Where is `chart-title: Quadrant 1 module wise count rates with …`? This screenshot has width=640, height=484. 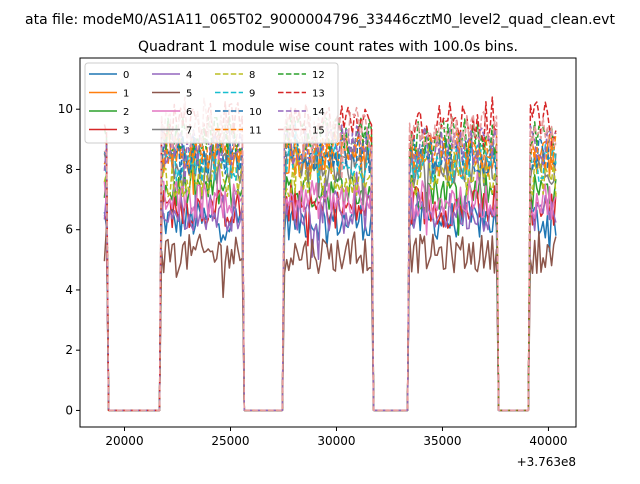
chart-title: Quadrant 1 module wise count rates with … is located at coordinates (328, 47).